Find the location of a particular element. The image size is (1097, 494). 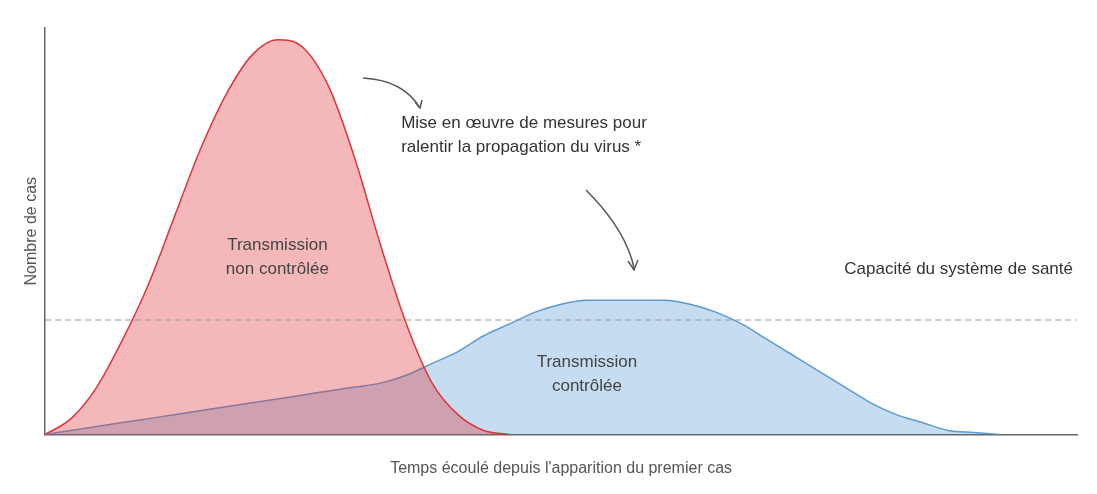

series-label: Transmission contrôlée is located at coordinates (587, 373).